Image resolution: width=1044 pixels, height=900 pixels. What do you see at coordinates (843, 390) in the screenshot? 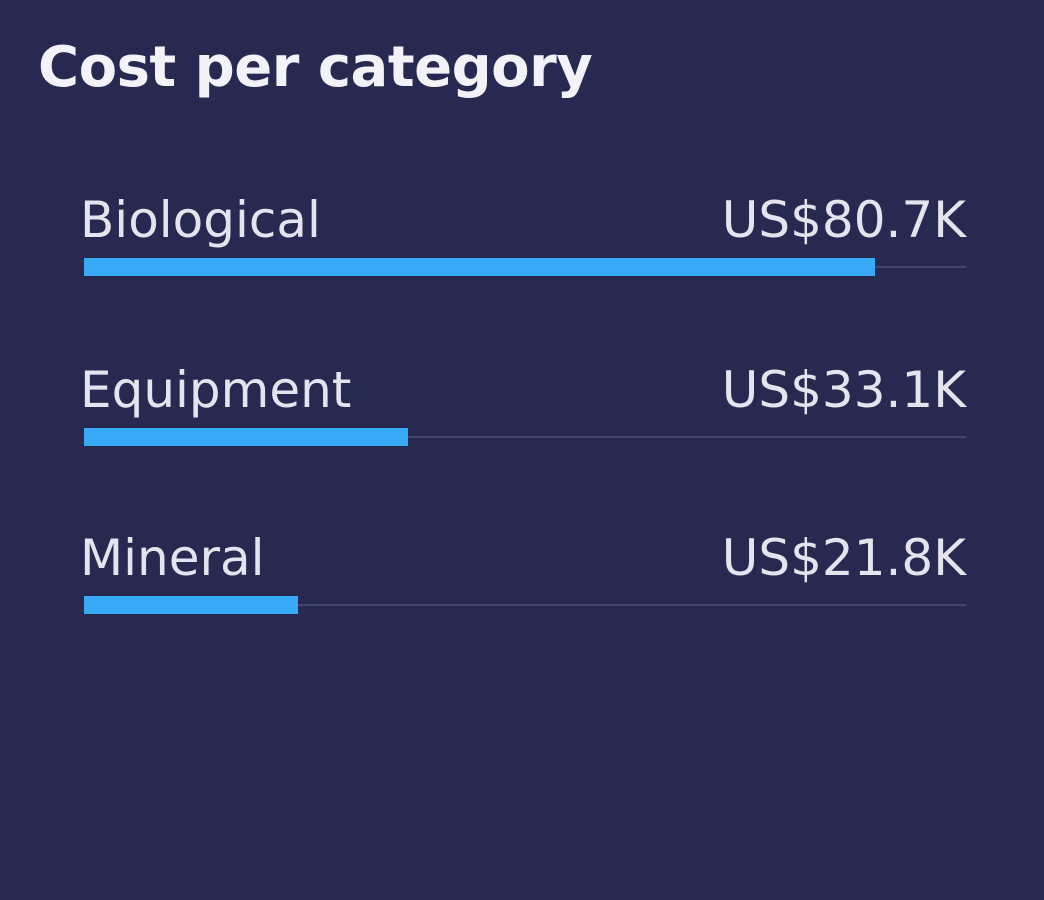
I see `value-label: US$33.1K` at bounding box center [843, 390].